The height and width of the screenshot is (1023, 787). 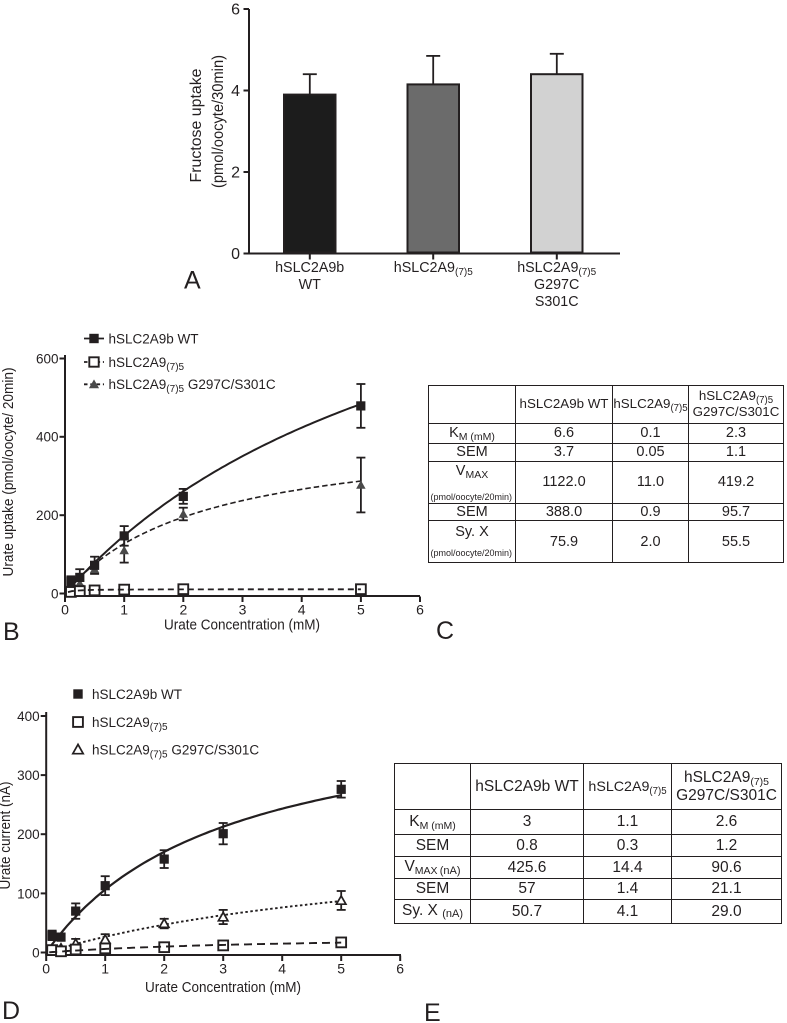 What do you see at coordinates (11, 632) in the screenshot?
I see `svg-text: B` at bounding box center [11, 632].